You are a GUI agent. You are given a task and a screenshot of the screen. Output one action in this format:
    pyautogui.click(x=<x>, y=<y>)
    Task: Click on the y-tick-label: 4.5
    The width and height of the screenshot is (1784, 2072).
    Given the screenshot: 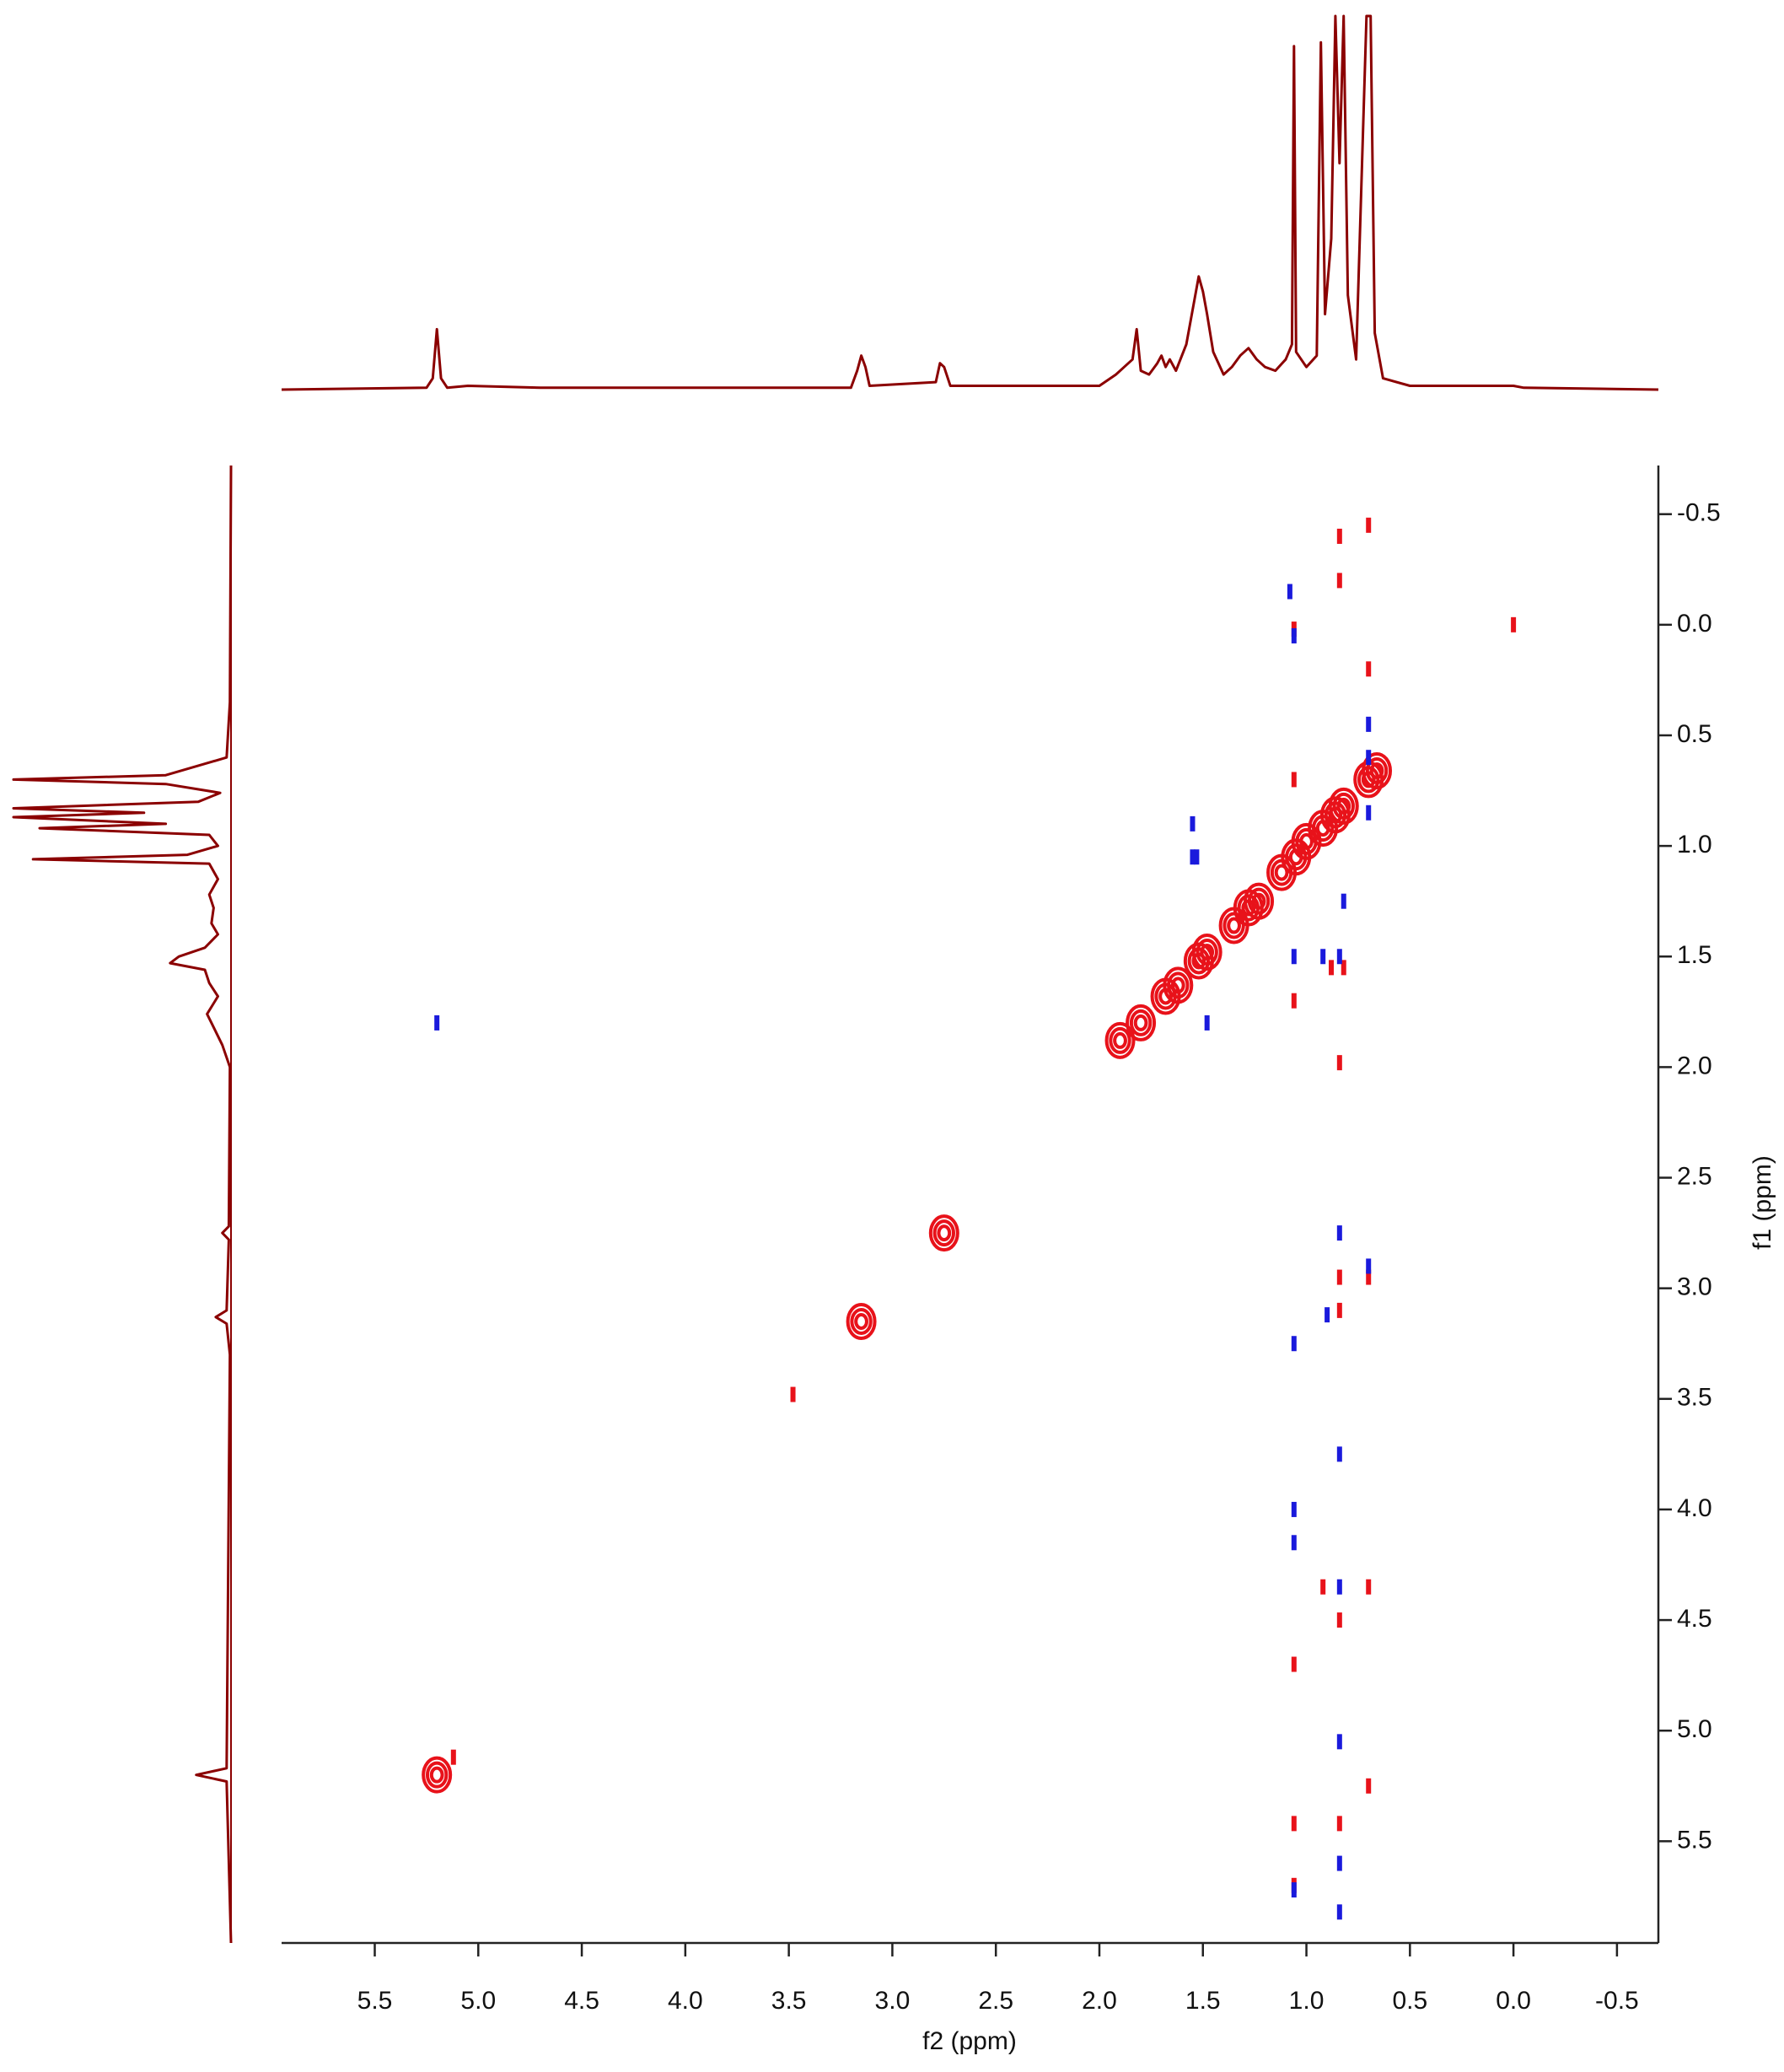 What is the action you would take?
    pyautogui.click(x=1694, y=1619)
    